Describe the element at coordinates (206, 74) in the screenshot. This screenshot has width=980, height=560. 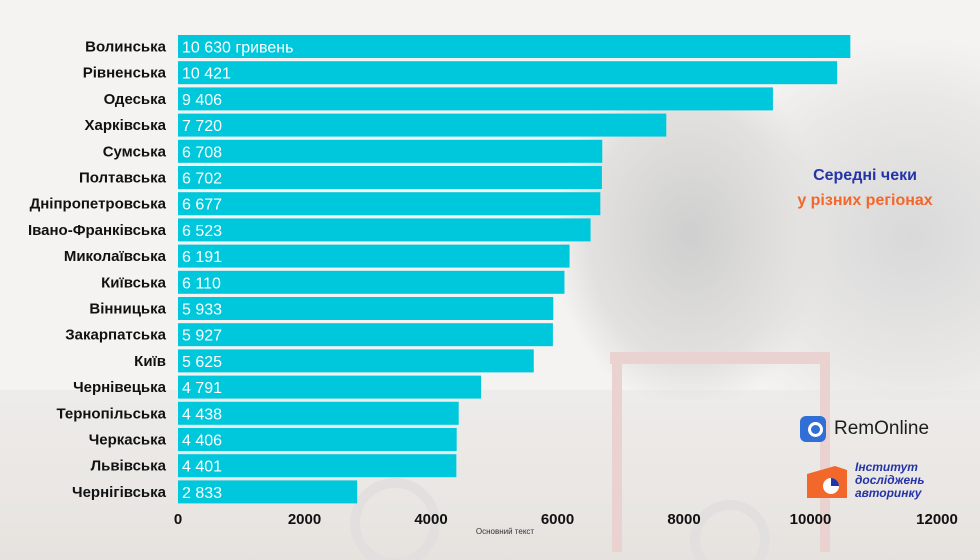
I see `value-label: 10 421` at that location.